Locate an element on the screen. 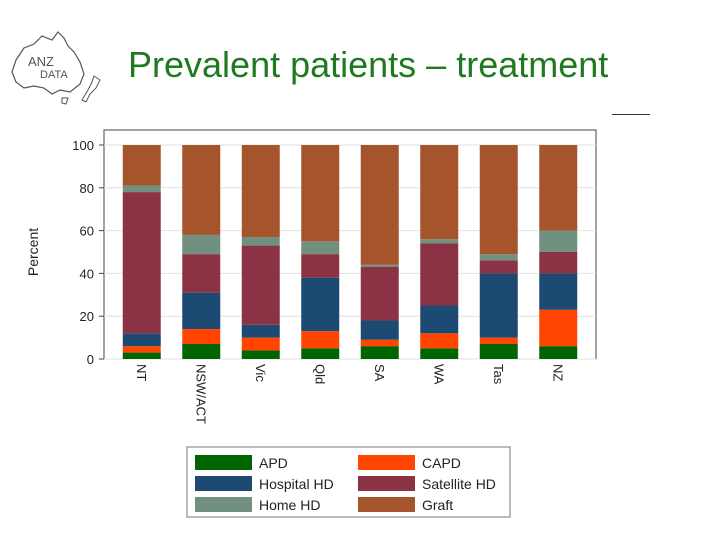  legend-label: APD is located at coordinates (273, 463).